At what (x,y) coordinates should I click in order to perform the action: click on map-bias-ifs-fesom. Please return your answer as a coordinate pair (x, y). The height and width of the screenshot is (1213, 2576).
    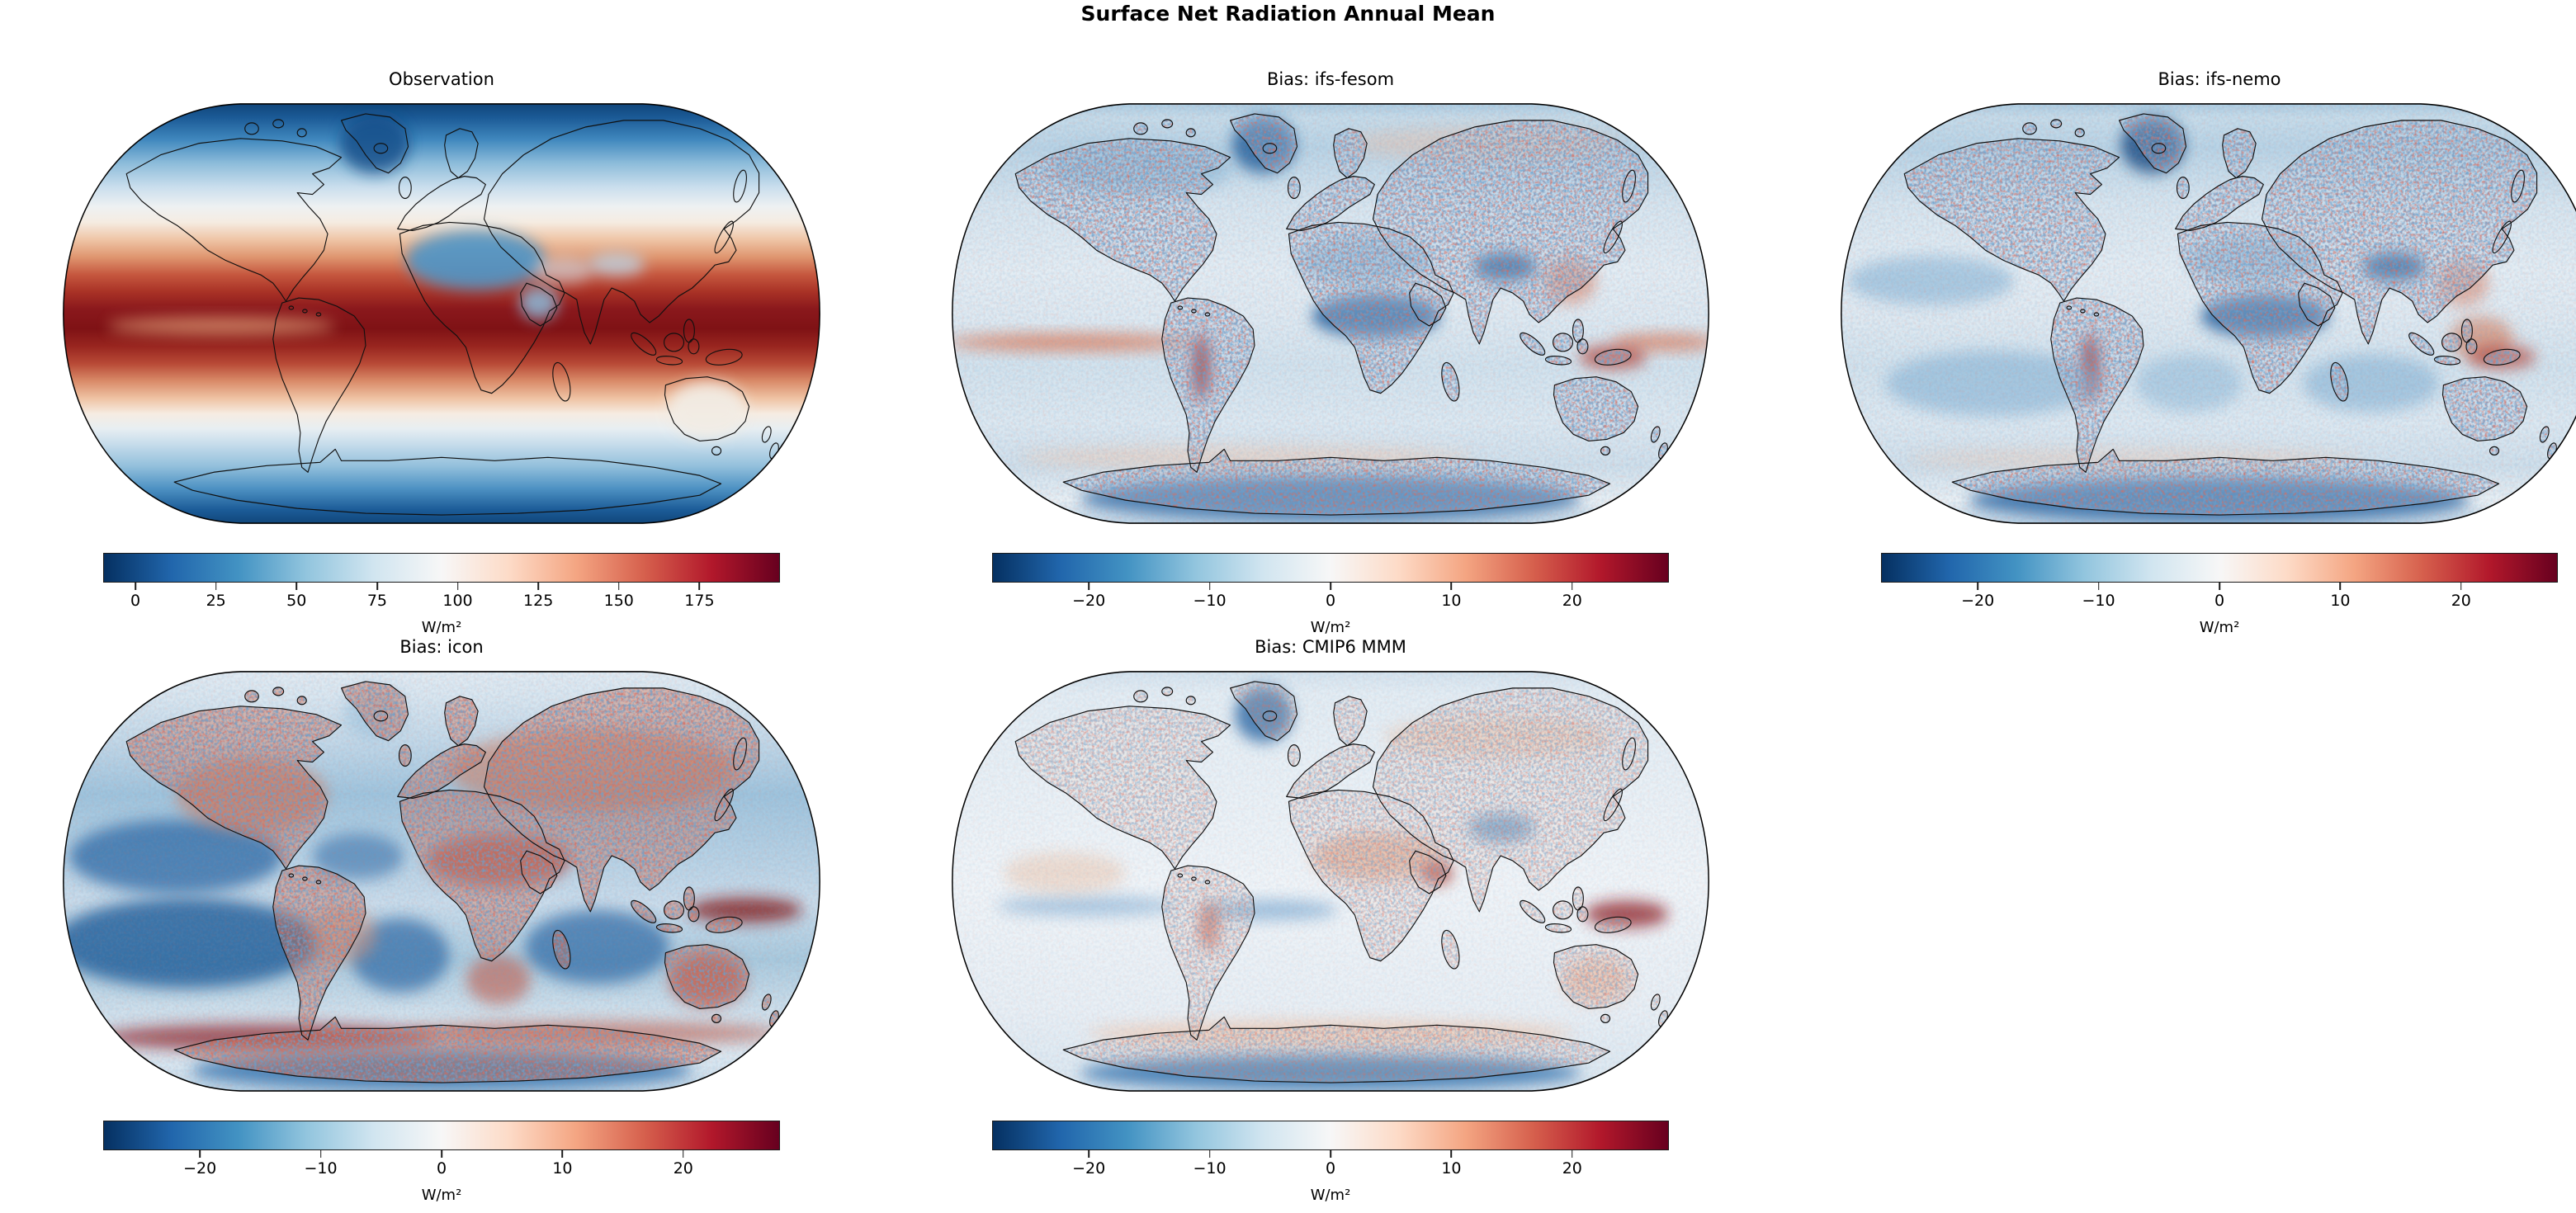
    Looking at the image, I should click on (1330, 313).